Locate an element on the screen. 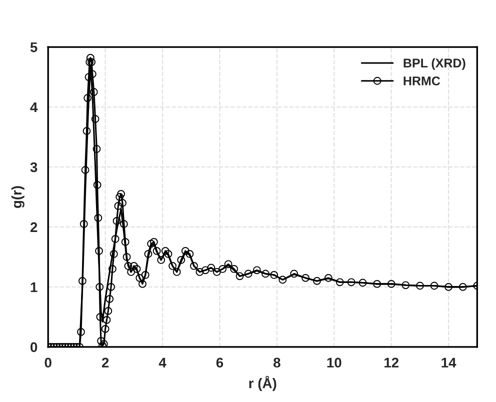 The height and width of the screenshot is (402, 496). y-tick-label: 4 is located at coordinates (34, 107).